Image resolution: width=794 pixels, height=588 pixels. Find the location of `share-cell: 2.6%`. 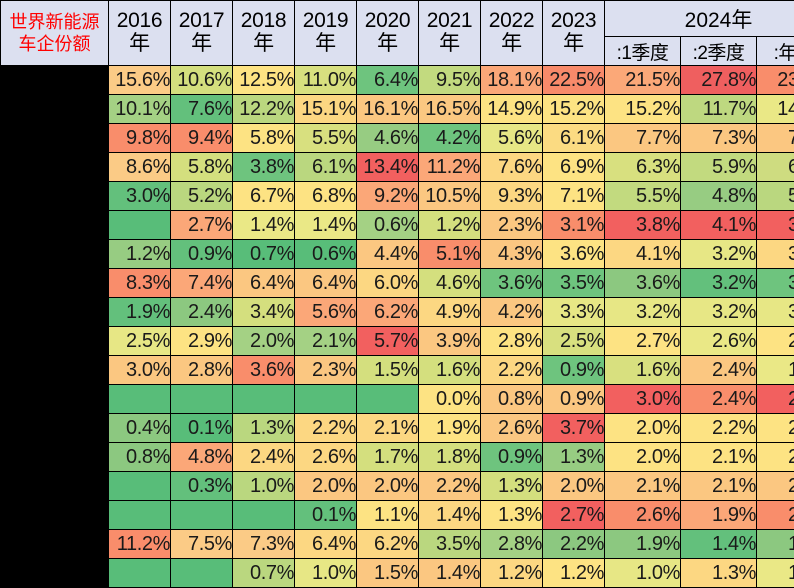

share-cell: 2.6% is located at coordinates (512, 428).